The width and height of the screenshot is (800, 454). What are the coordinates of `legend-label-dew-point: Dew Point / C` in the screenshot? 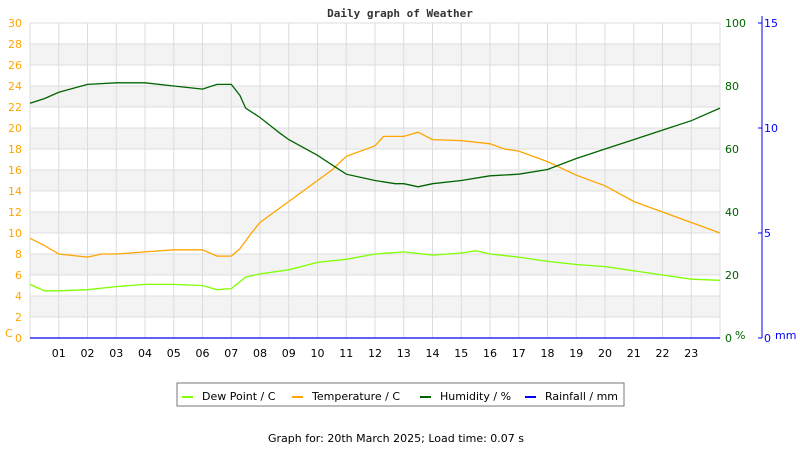 It's located at (239, 396).